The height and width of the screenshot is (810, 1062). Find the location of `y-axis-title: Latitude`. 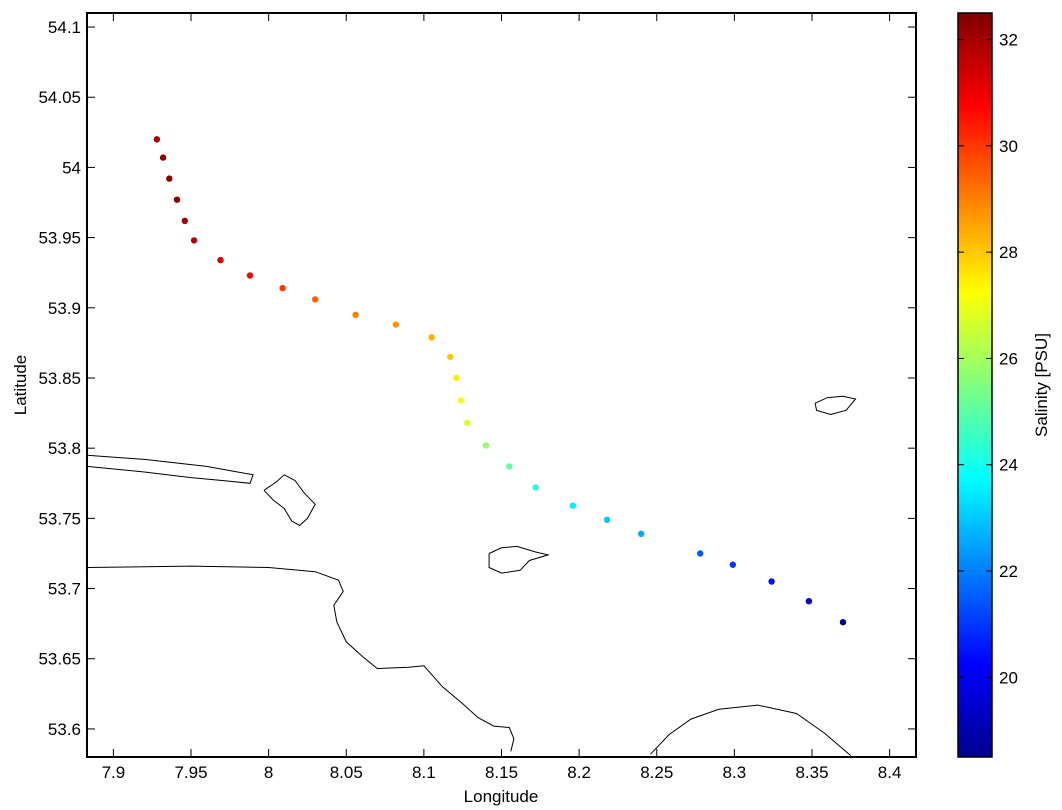

y-axis-title: Latitude is located at coordinates (20, 385).